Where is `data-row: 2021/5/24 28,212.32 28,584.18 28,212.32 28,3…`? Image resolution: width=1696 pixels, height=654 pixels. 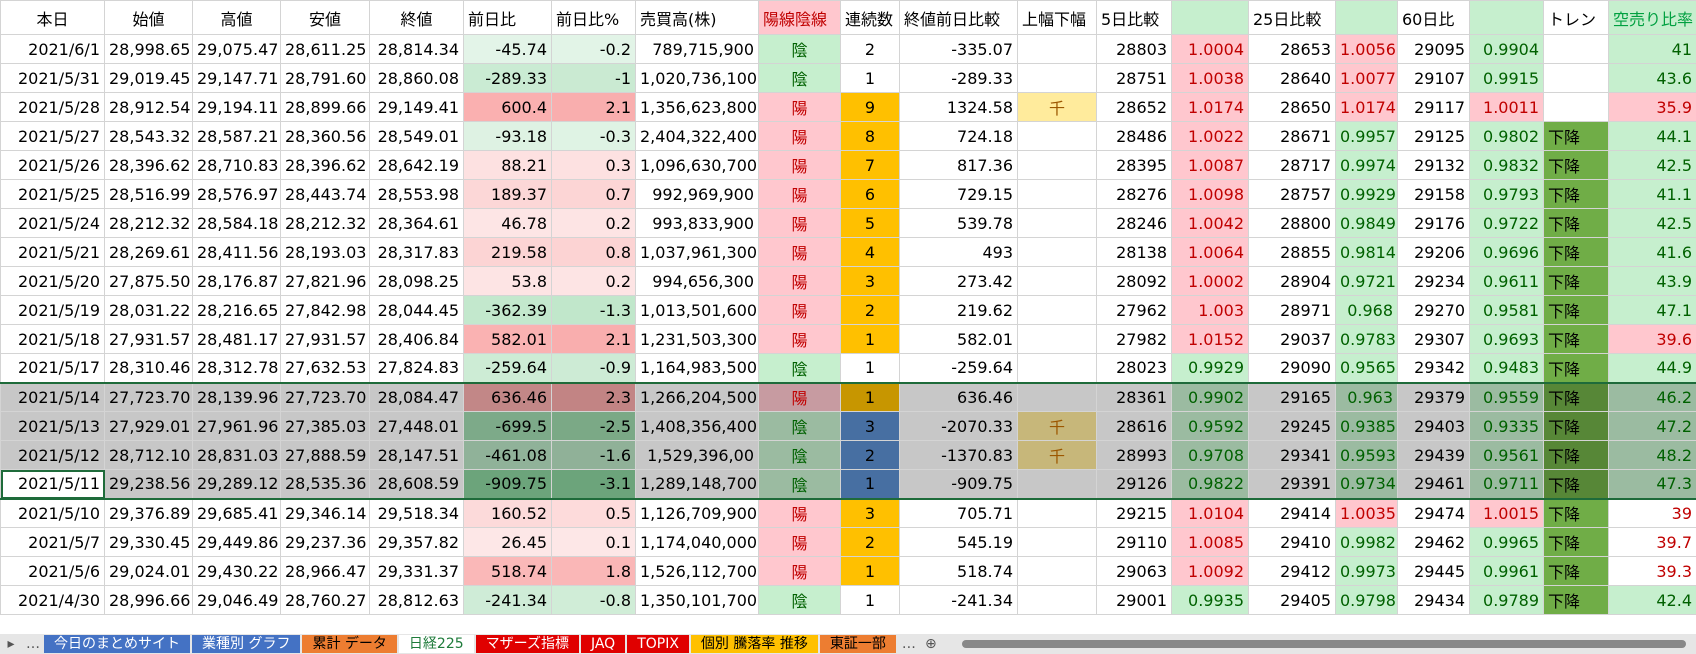
data-row: 2021/5/24 28,212.32 28,584.18 28,212.32 28,3… is located at coordinates (848, 223).